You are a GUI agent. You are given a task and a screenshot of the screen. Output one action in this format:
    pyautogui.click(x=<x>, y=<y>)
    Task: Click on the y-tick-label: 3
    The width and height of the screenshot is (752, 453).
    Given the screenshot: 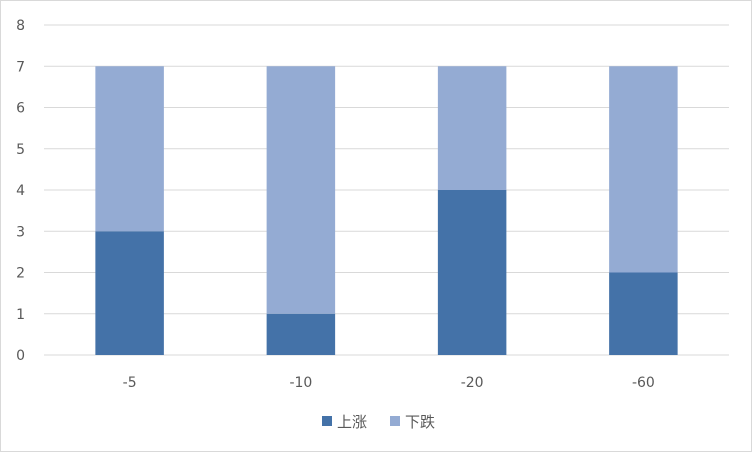 What is the action you would take?
    pyautogui.click(x=20, y=232)
    